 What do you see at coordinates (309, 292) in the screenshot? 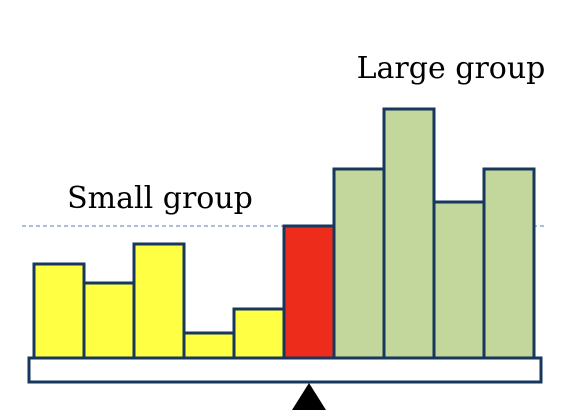
I see `pivot-bar` at bounding box center [309, 292].